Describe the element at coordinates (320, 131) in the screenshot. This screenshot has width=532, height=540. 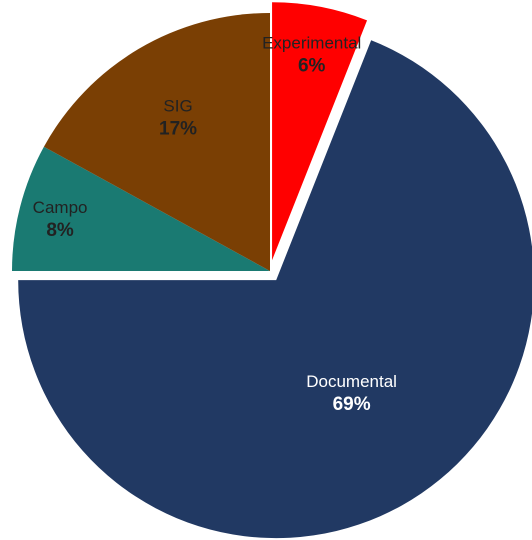
I see `pie-slice-experimental` at that location.